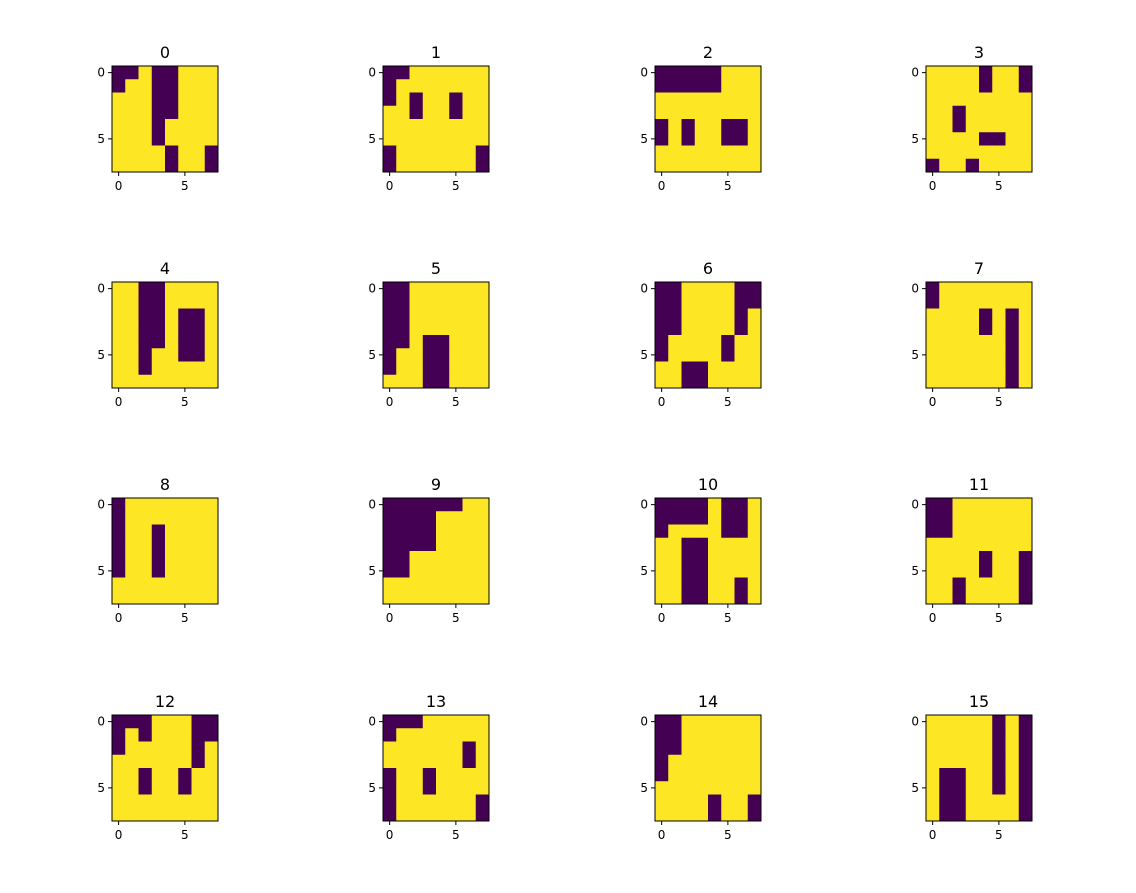 The width and height of the screenshot is (1136, 893). Describe the element at coordinates (915, 355) in the screenshot. I see `y-tick-label: 5` at that location.